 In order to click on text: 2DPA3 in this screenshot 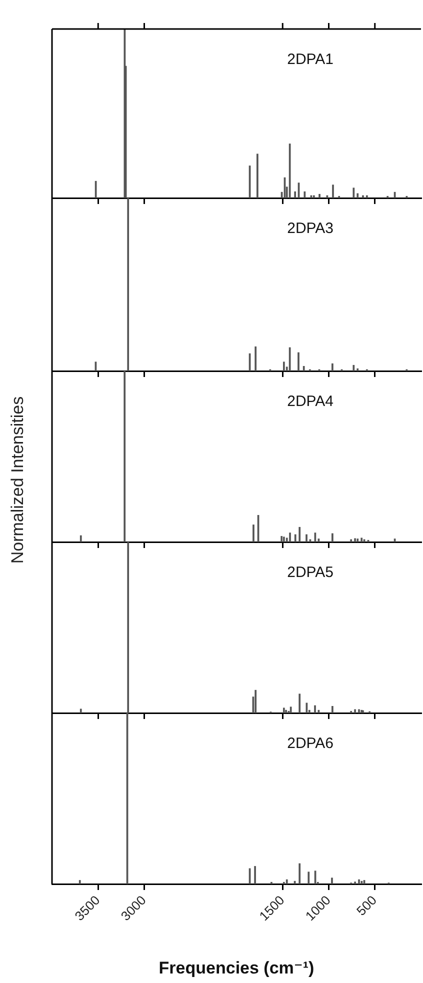, I will do `click(310, 229)`.